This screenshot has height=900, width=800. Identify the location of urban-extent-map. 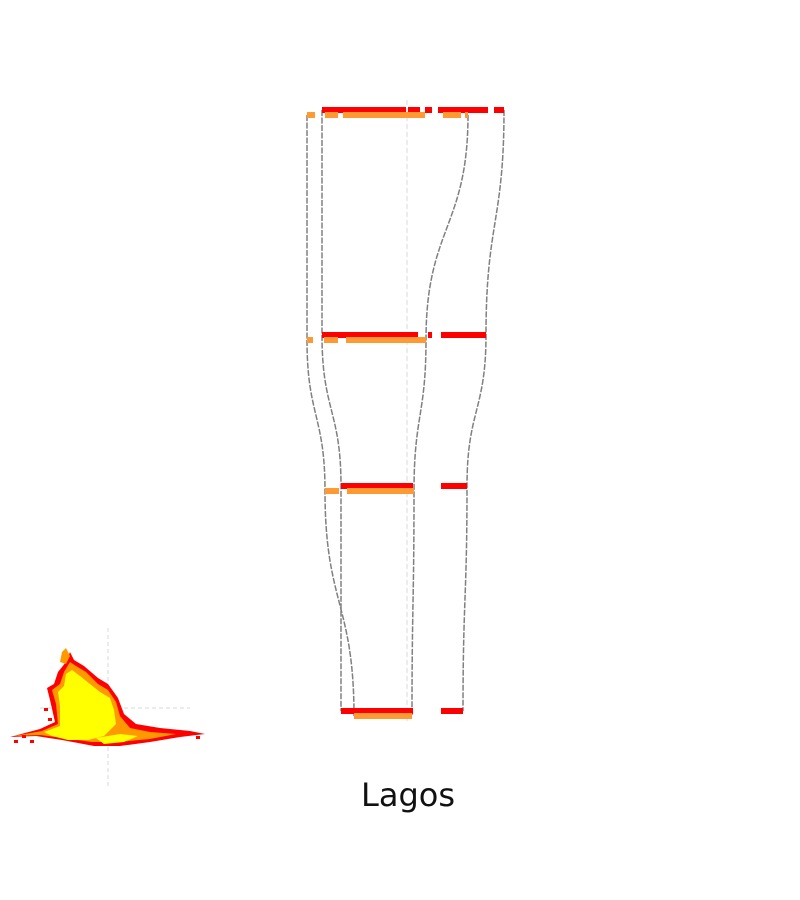
(107, 708).